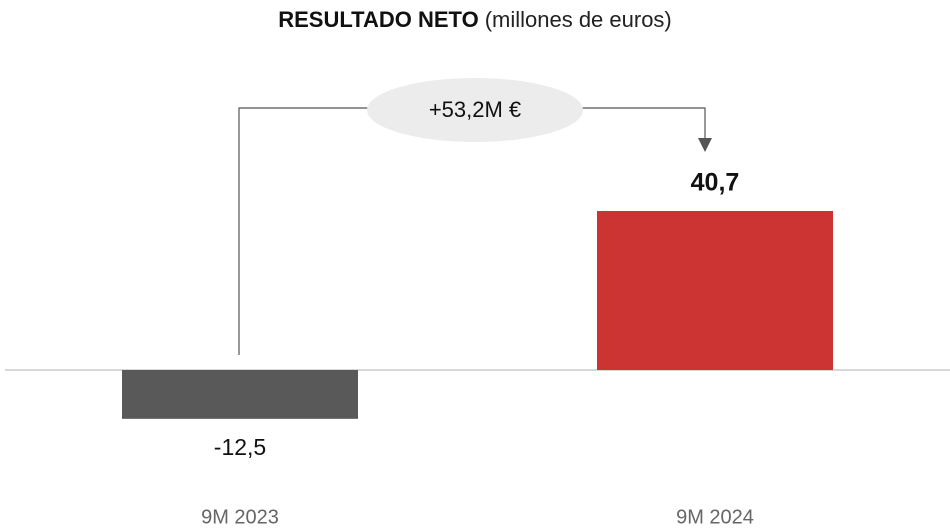 The image size is (950, 530). I want to click on connector-arrow, so click(705, 145).